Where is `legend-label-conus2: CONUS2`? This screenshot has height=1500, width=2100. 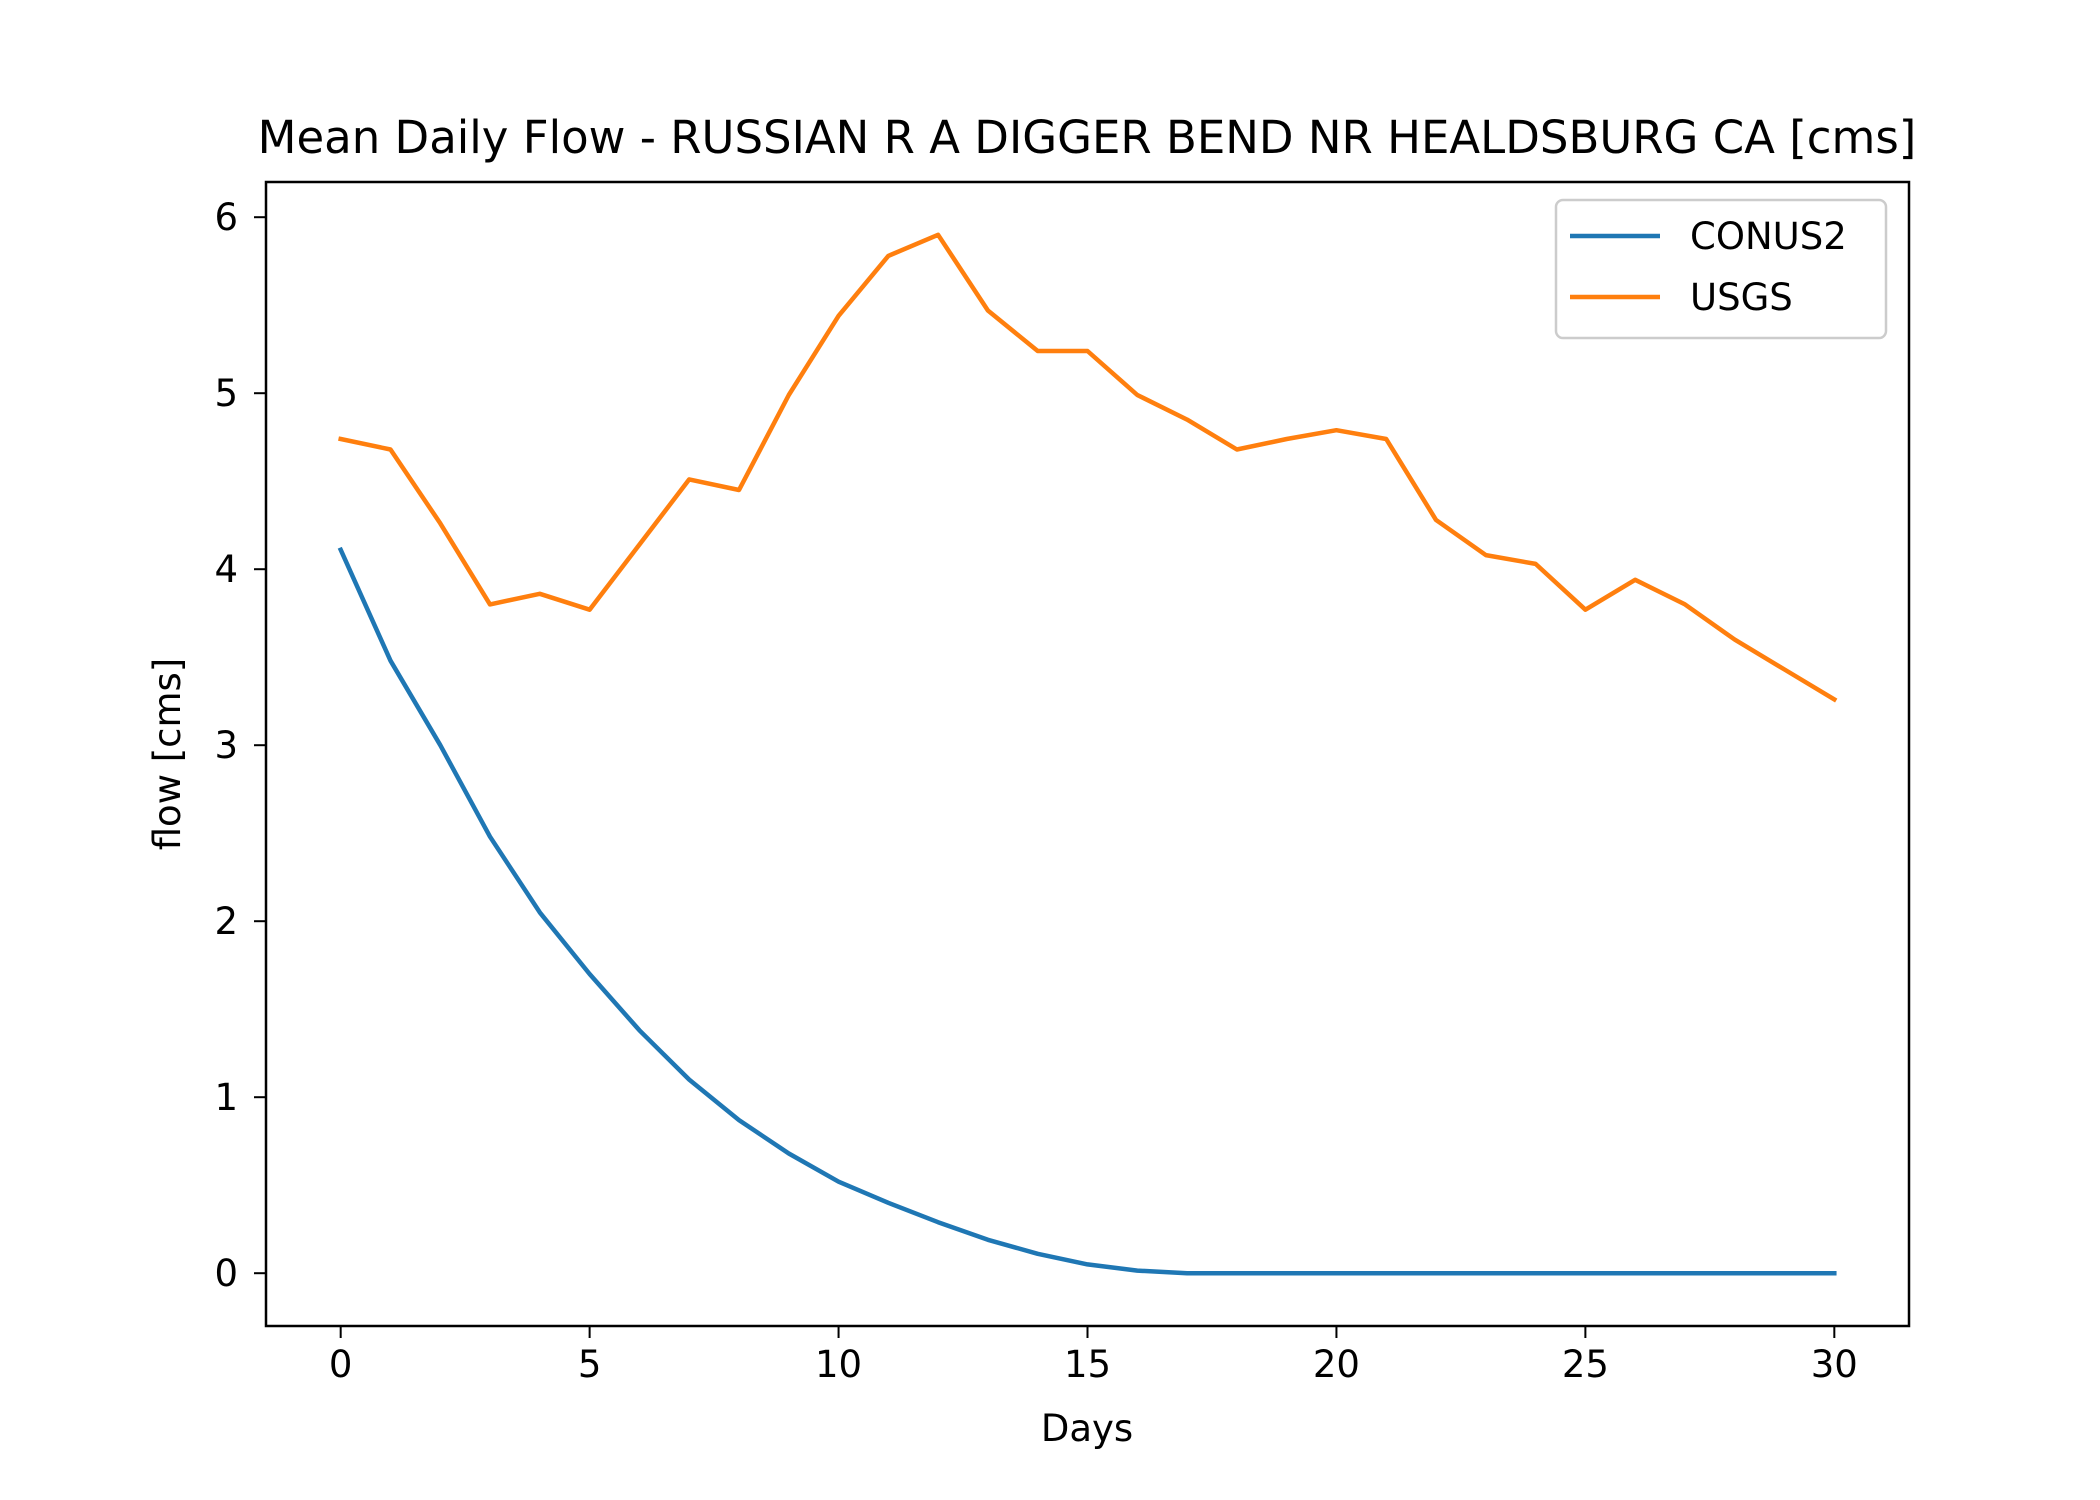
legend-label-conus2: CONUS2 is located at coordinates (1768, 236).